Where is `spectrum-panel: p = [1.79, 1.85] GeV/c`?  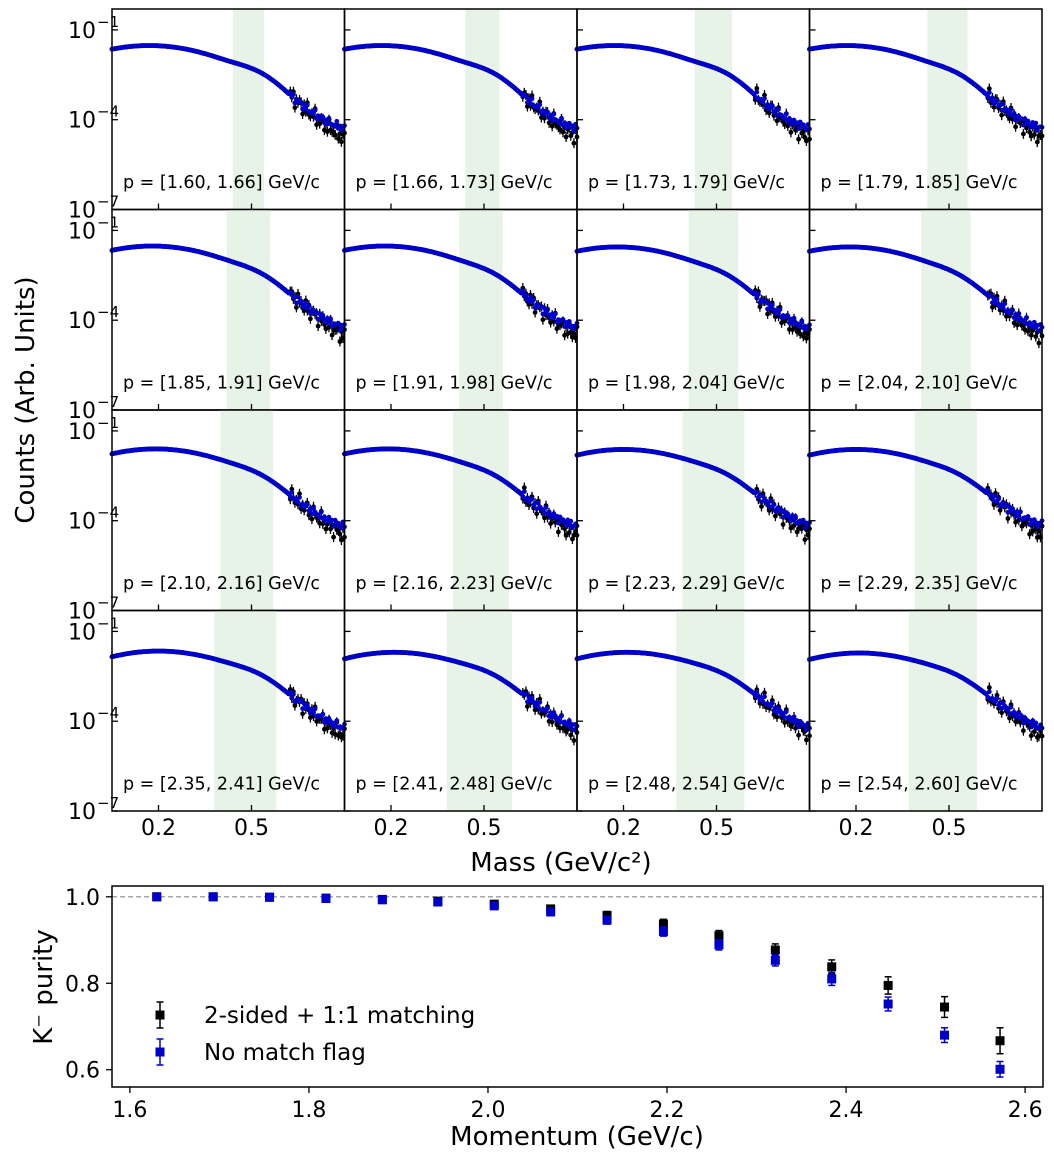
spectrum-panel: p = [1.79, 1.85] GeV/c is located at coordinates (926, 109).